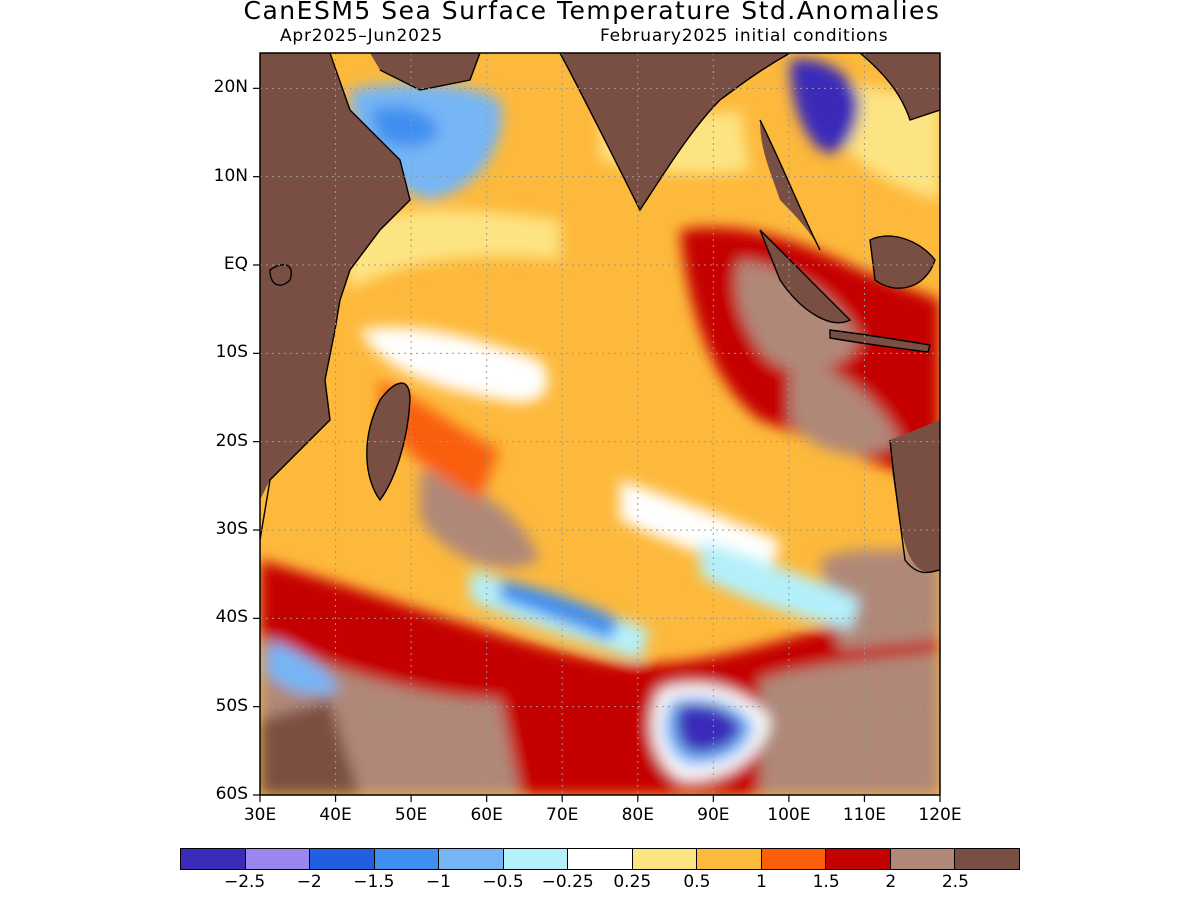 This screenshot has width=1200, height=900. Describe the element at coordinates (761, 882) in the screenshot. I see `colorbar-label: 1` at that location.